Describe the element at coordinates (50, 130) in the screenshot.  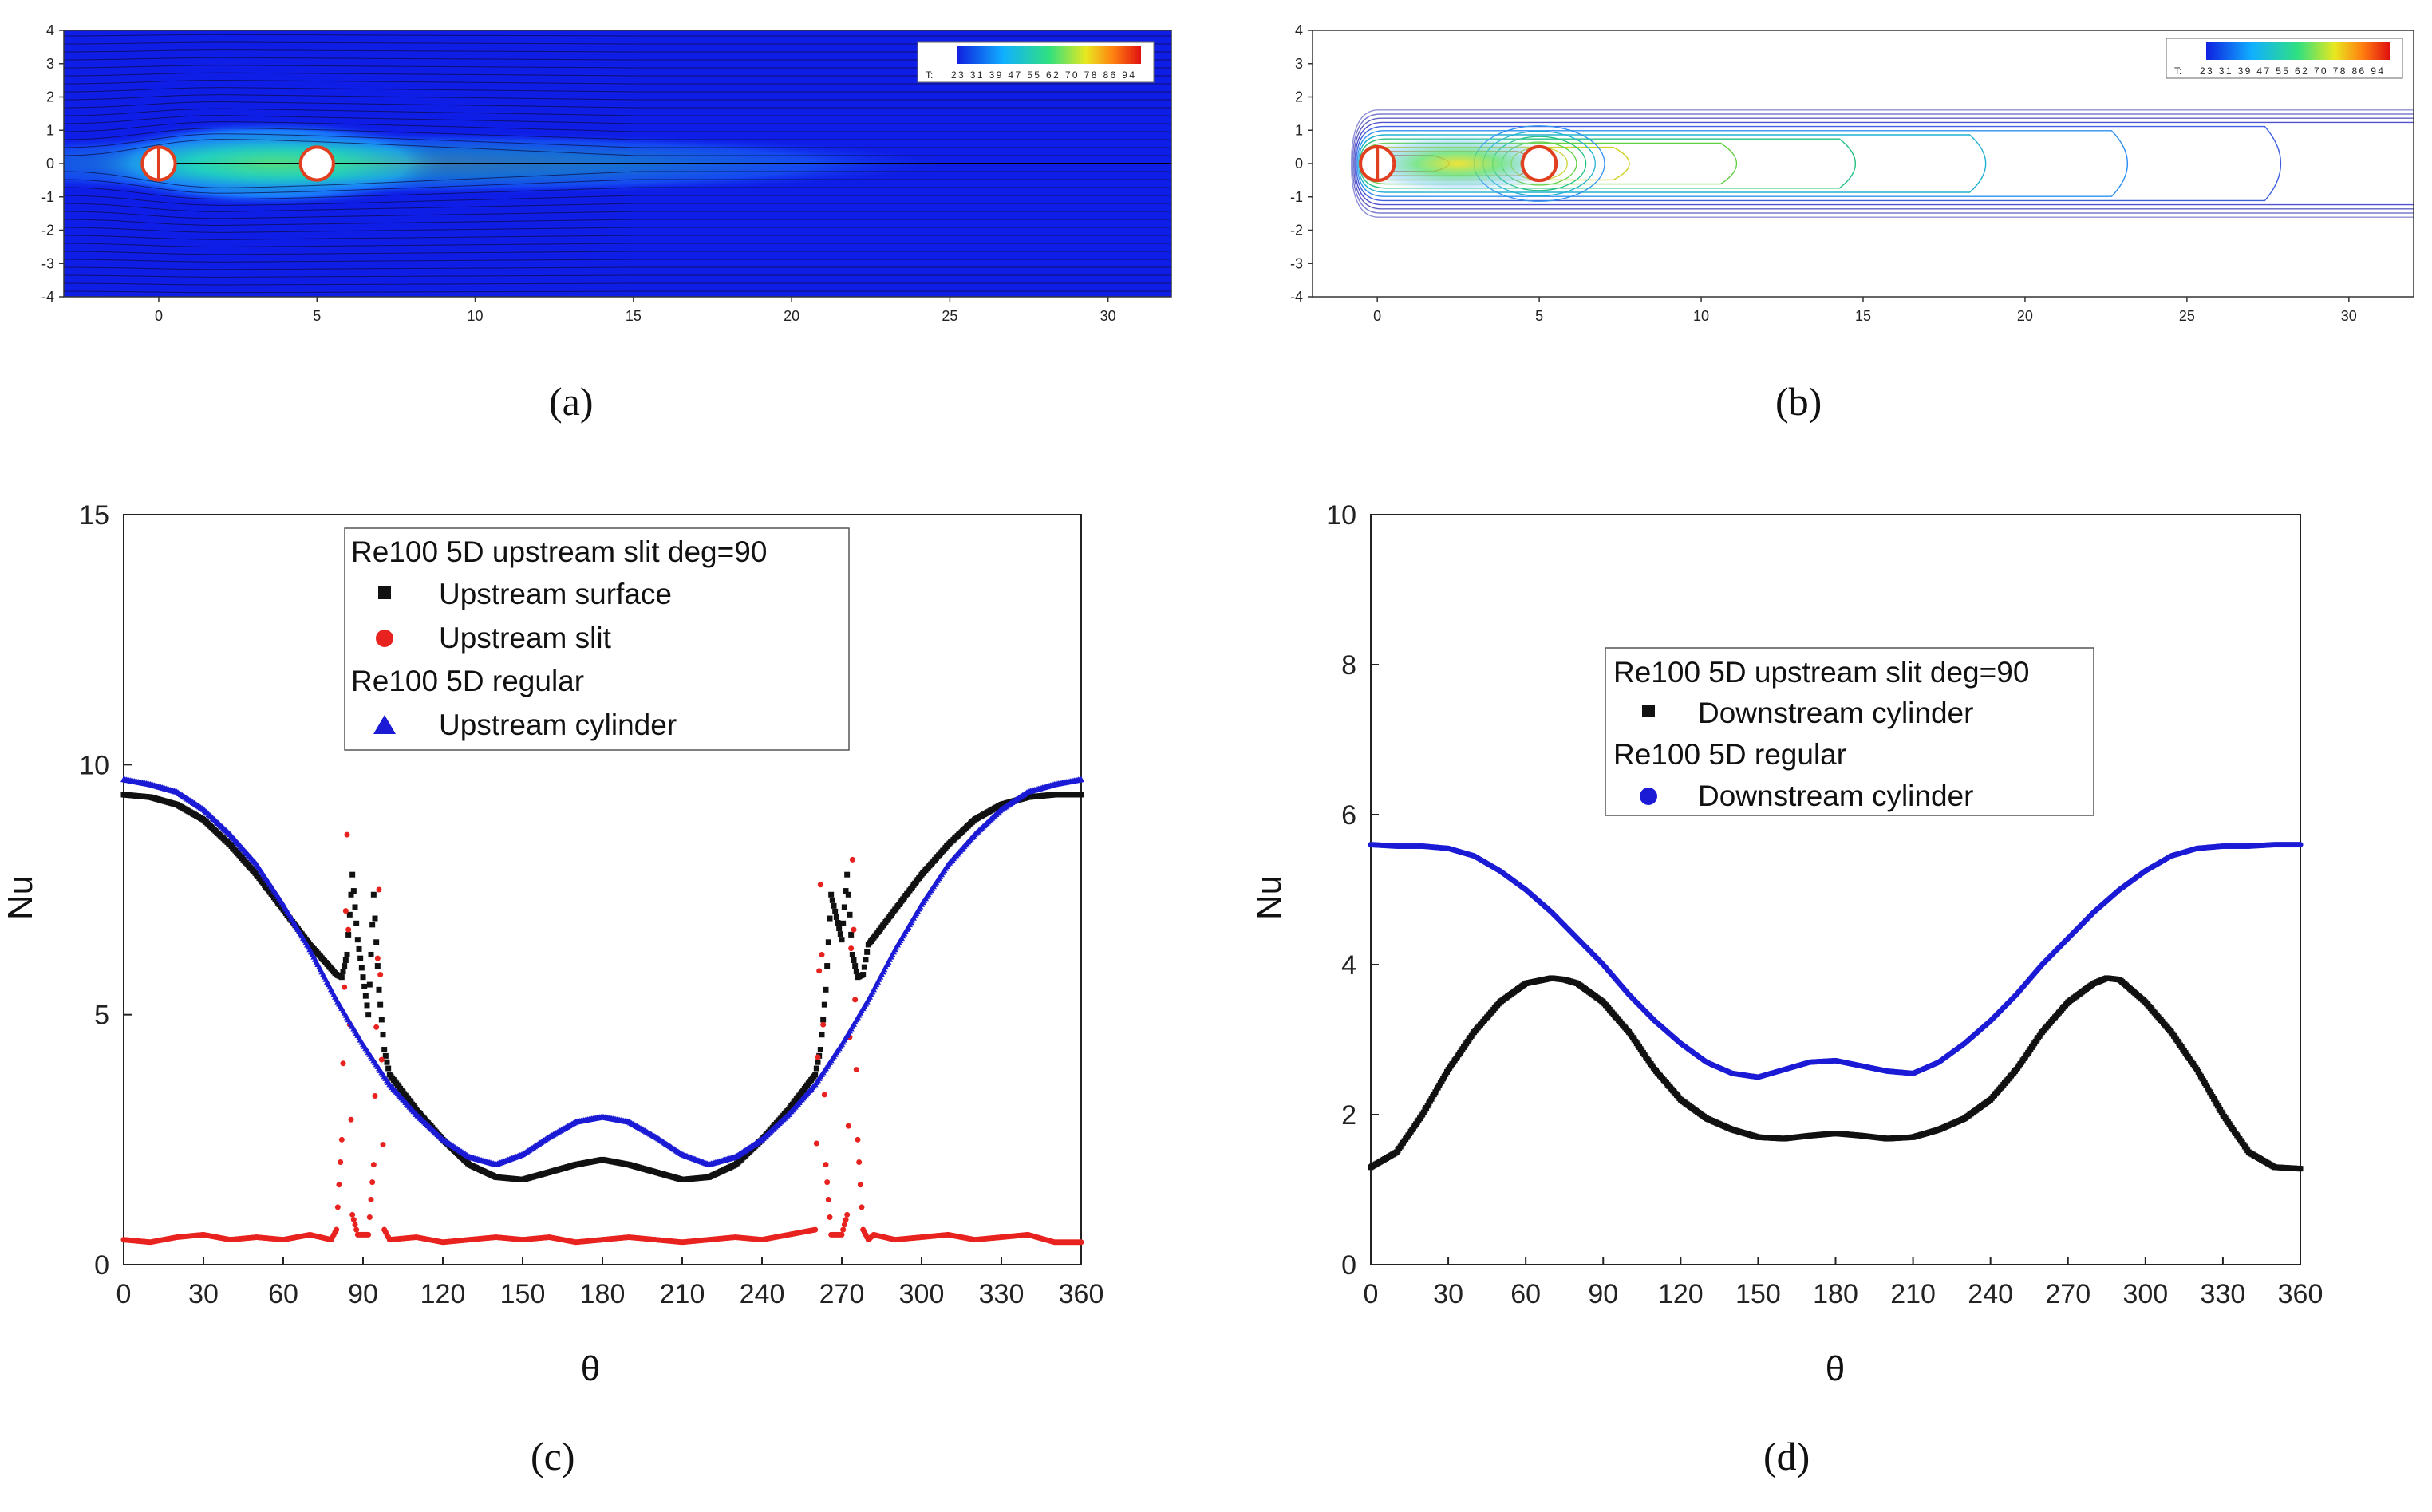
I see `ytick-label: 1` at that location.